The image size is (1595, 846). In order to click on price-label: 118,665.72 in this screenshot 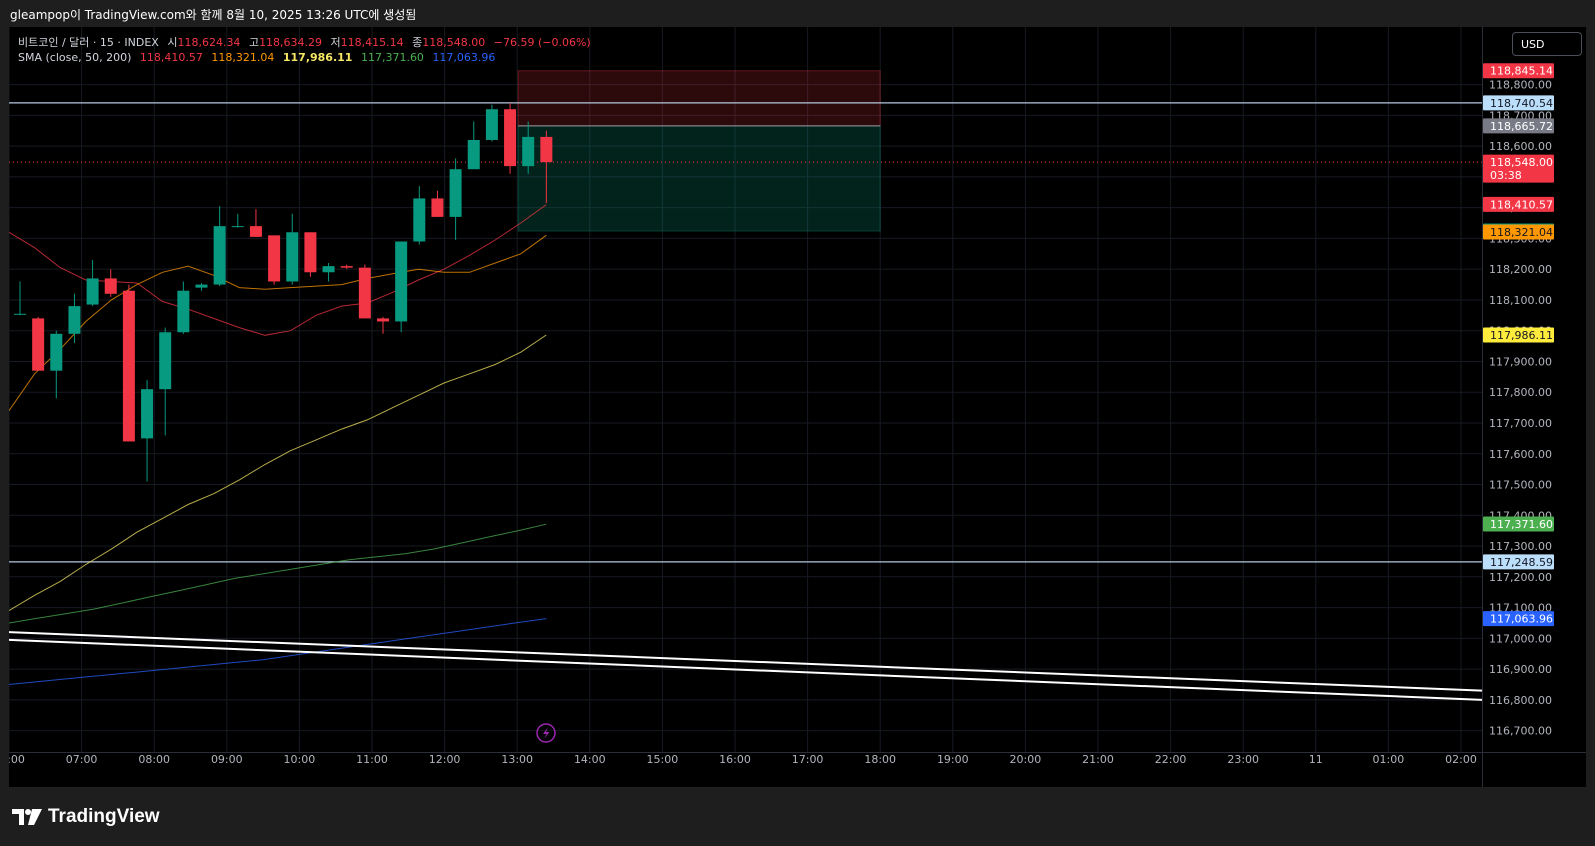, I will do `click(1518, 126)`.